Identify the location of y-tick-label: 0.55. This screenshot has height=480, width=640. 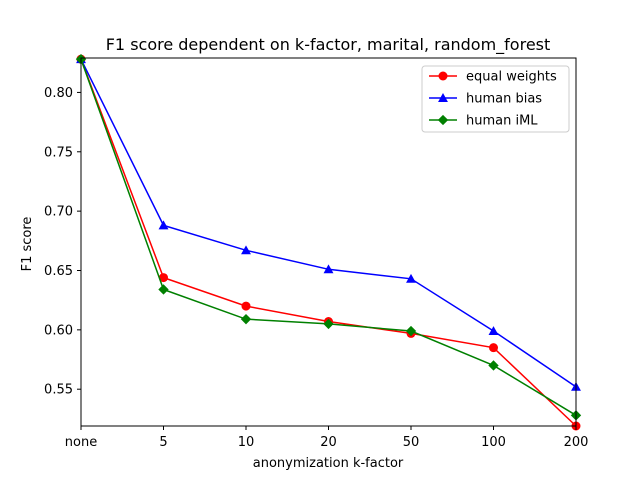
(58, 390).